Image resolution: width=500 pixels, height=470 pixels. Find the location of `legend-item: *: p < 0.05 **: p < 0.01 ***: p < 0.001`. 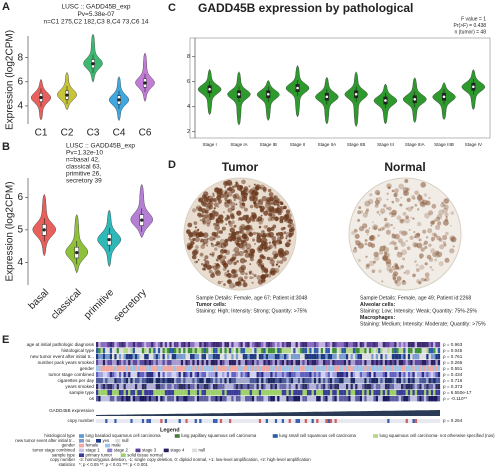

legend-item: *: p < 0.05 **: p < 0.01 ***: p < 0.001 is located at coordinates (114, 464).